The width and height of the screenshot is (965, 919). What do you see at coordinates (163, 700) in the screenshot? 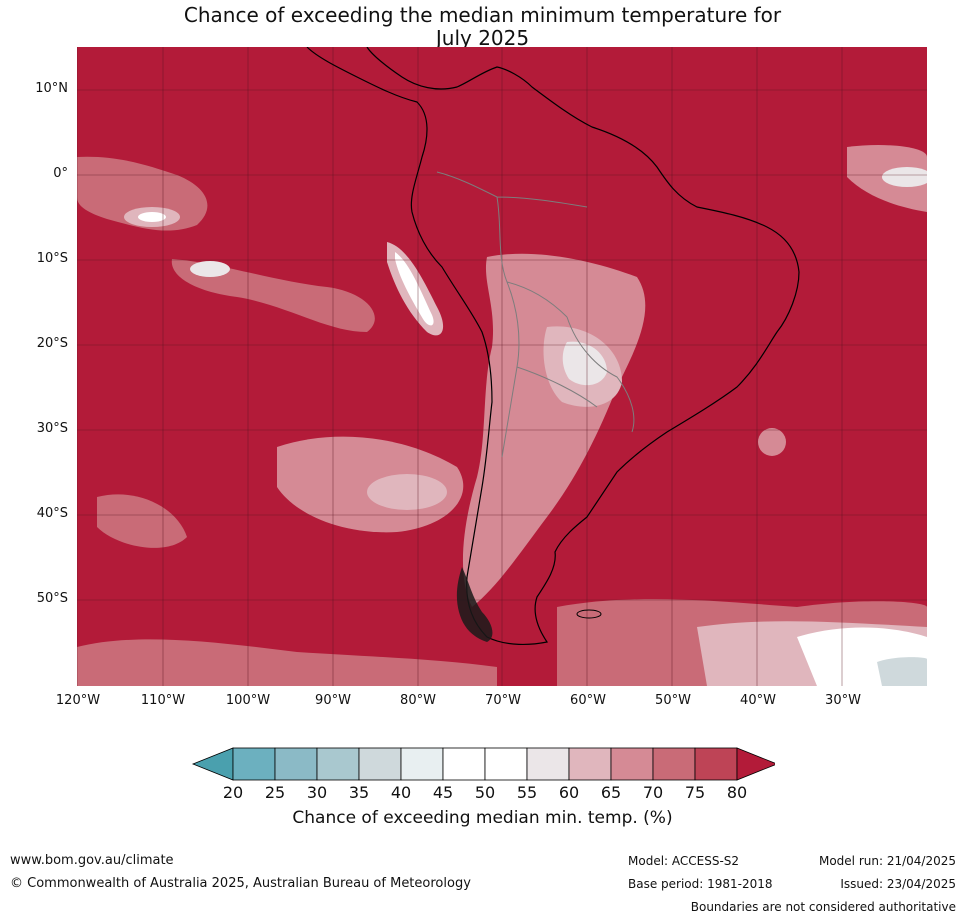
I see `lon-label-110w: 110°W` at bounding box center [163, 700].